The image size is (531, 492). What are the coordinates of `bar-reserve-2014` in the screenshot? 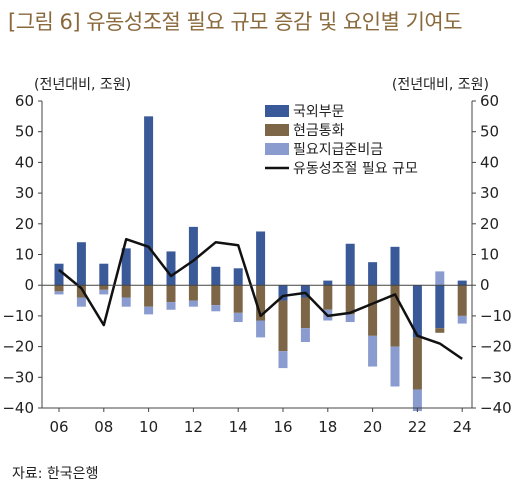 It's located at (238, 317).